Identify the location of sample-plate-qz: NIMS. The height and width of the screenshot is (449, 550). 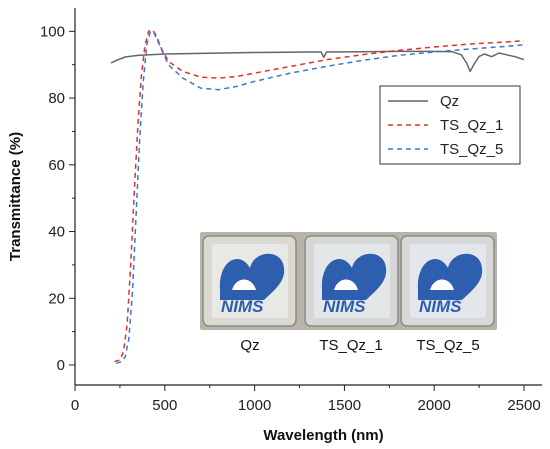
(249, 281).